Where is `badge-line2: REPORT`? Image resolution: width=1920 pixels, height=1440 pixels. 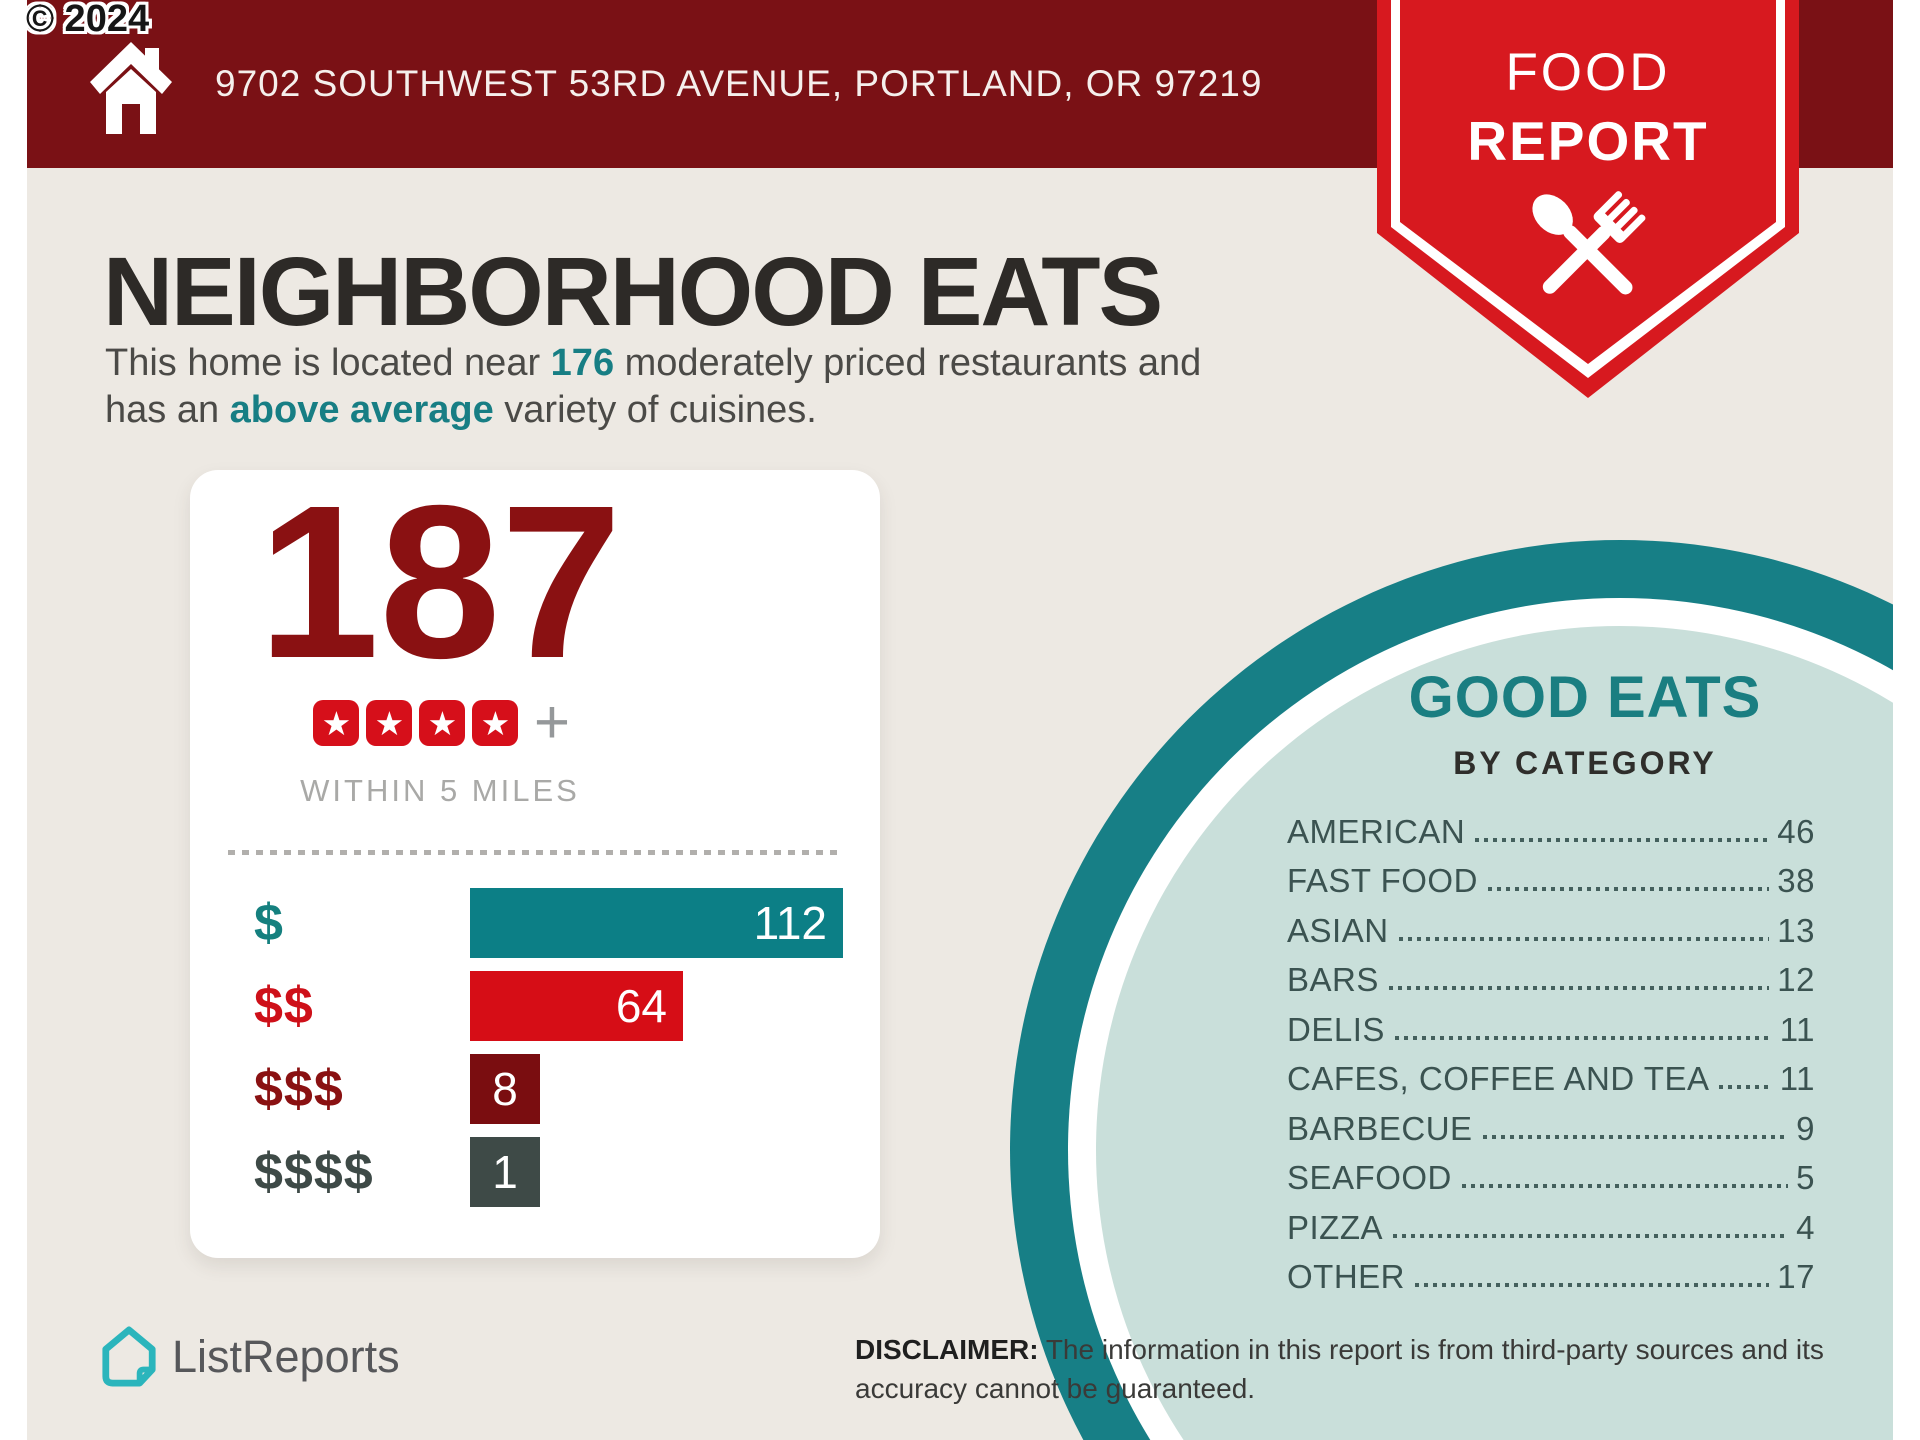
badge-line2: REPORT is located at coordinates (1588, 141).